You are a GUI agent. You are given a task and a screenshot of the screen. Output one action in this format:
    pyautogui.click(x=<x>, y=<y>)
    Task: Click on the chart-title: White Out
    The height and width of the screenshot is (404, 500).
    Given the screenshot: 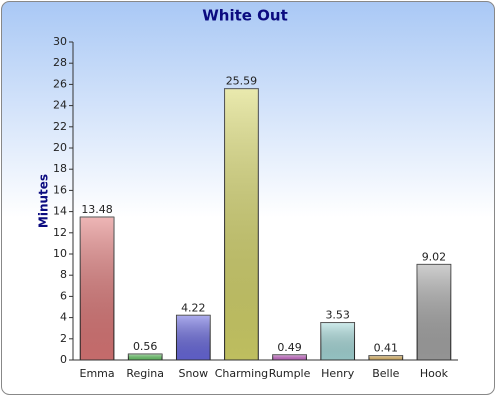 What is the action you would take?
    pyautogui.click(x=245, y=16)
    